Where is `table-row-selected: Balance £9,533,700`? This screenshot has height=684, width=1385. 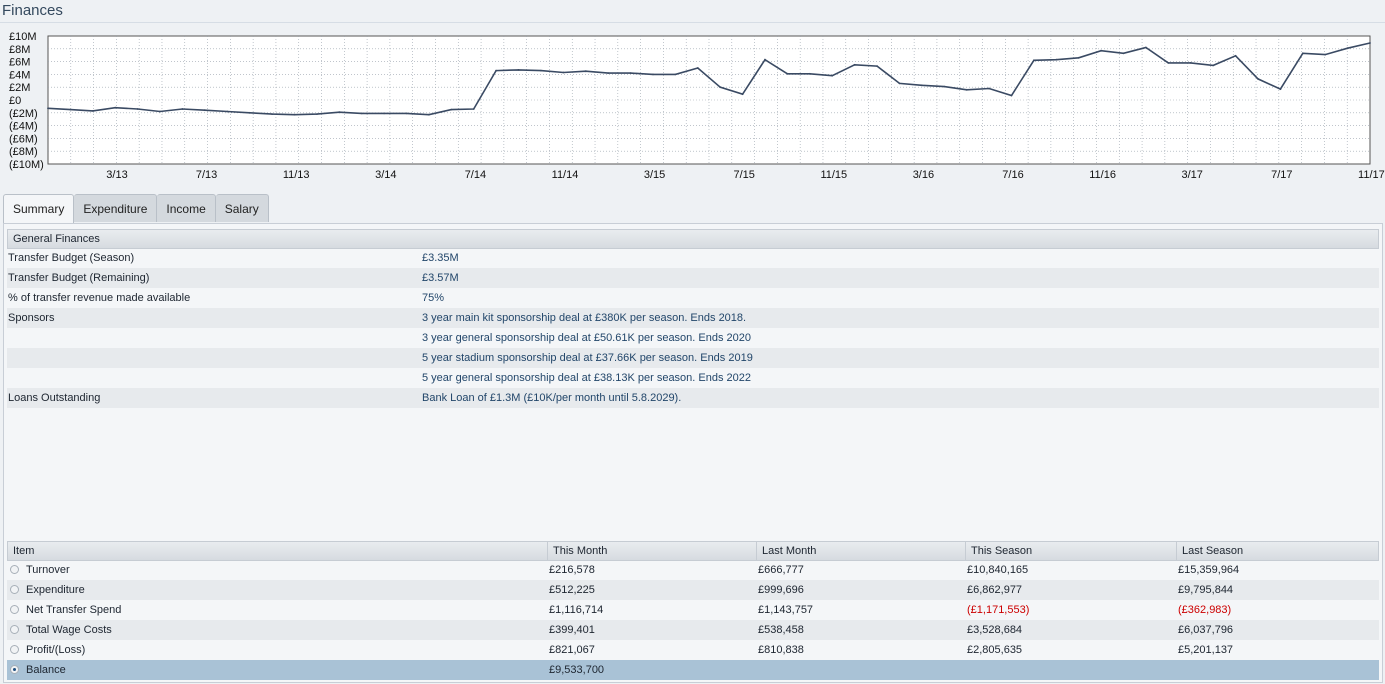
table-row-selected: Balance £9,533,700 is located at coordinates (693, 670).